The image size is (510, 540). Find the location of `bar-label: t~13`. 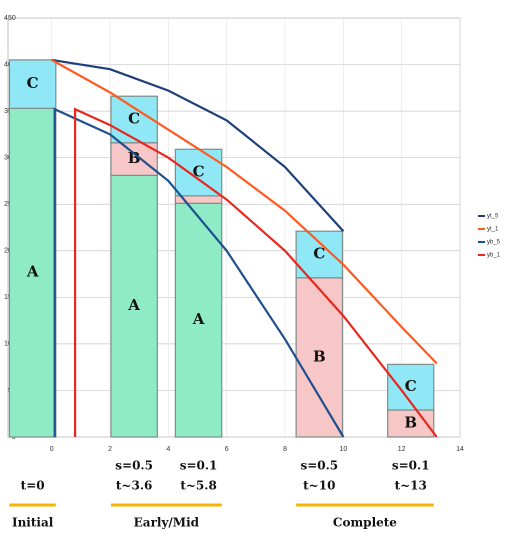

bar-label: t~13 is located at coordinates (411, 486).